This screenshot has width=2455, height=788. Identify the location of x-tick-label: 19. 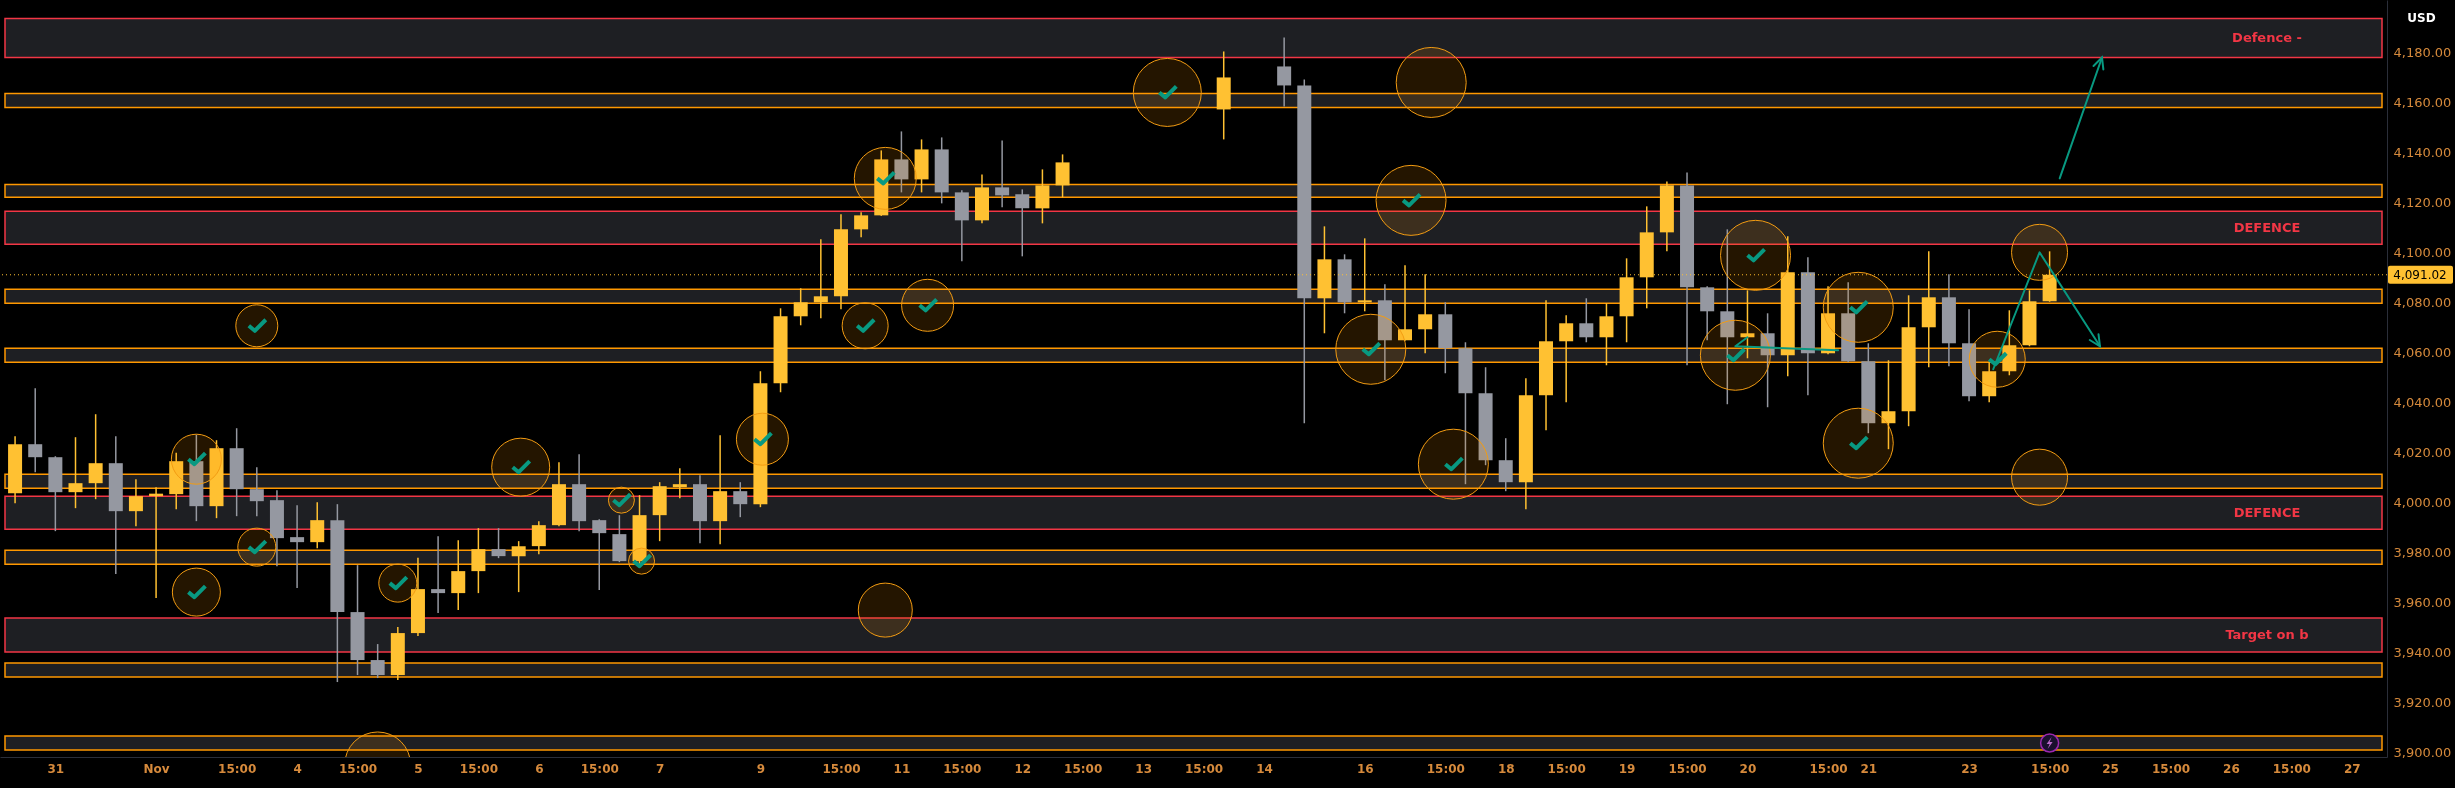
(1627, 768).